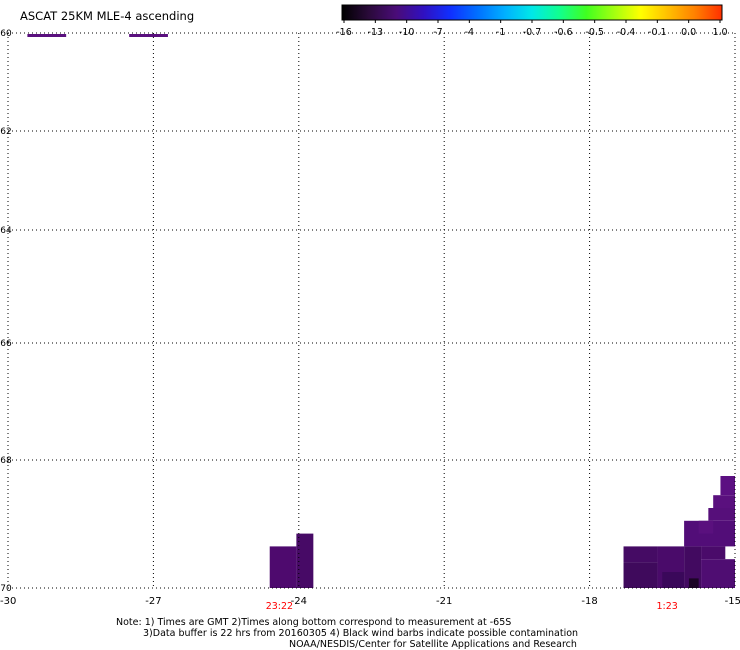 The height and width of the screenshot is (650, 740). Describe the element at coordinates (407, 32) in the screenshot. I see `colorbar-label: -10` at that location.